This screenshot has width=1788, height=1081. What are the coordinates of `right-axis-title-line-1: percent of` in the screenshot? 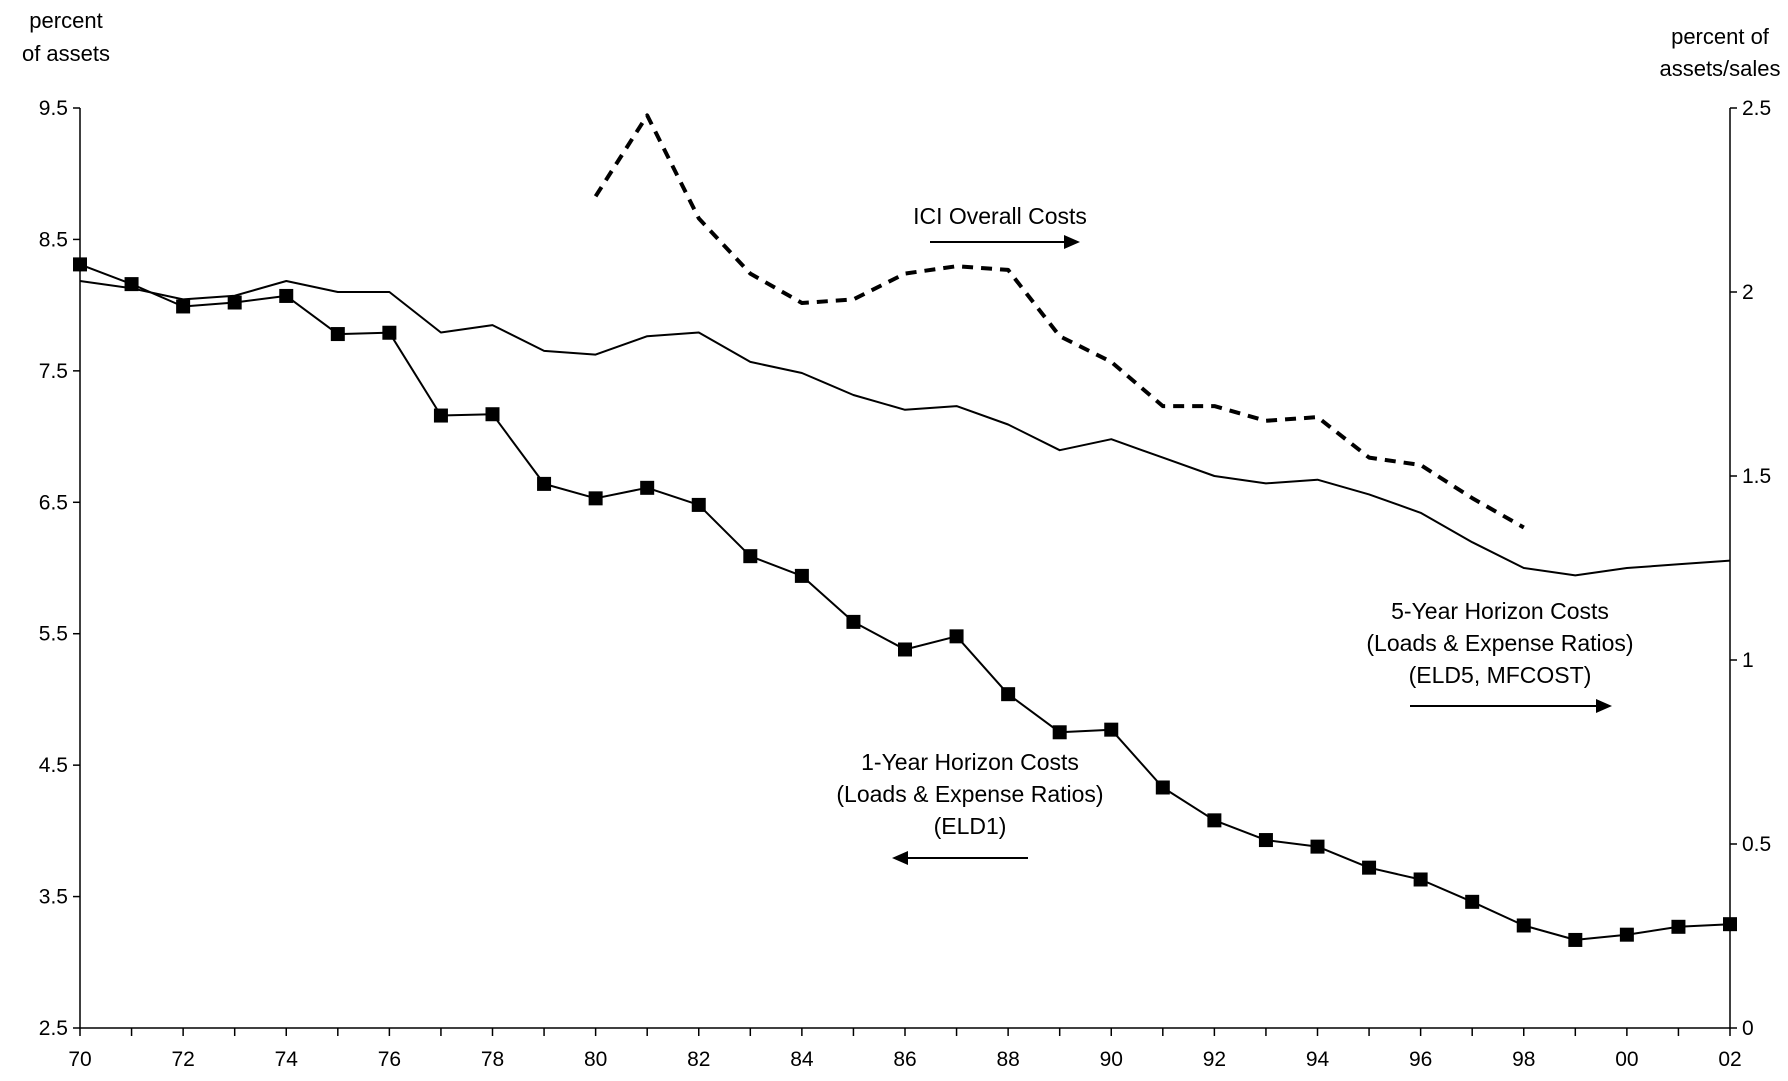 It's located at (1720, 36).